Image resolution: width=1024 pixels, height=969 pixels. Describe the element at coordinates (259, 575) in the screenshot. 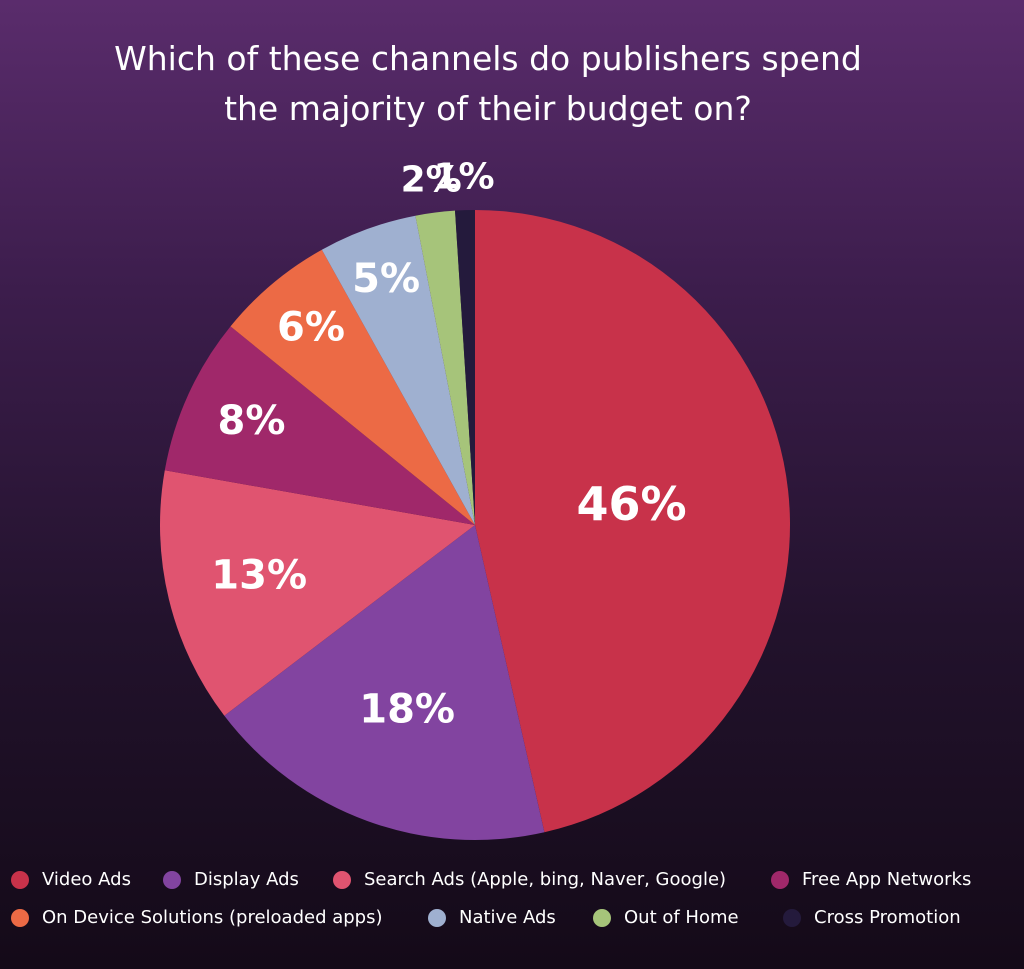

I see `data-label: 13%` at that location.